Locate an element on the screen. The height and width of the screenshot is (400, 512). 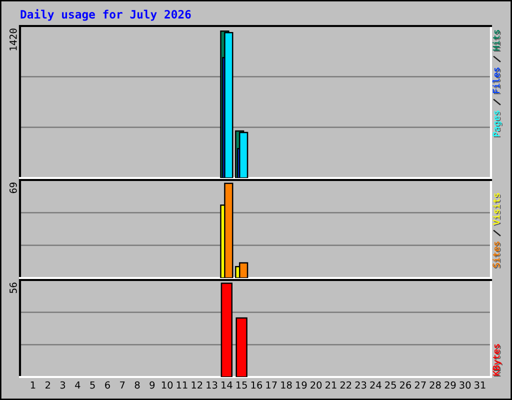
x-tick-label: 14 is located at coordinates (227, 385).